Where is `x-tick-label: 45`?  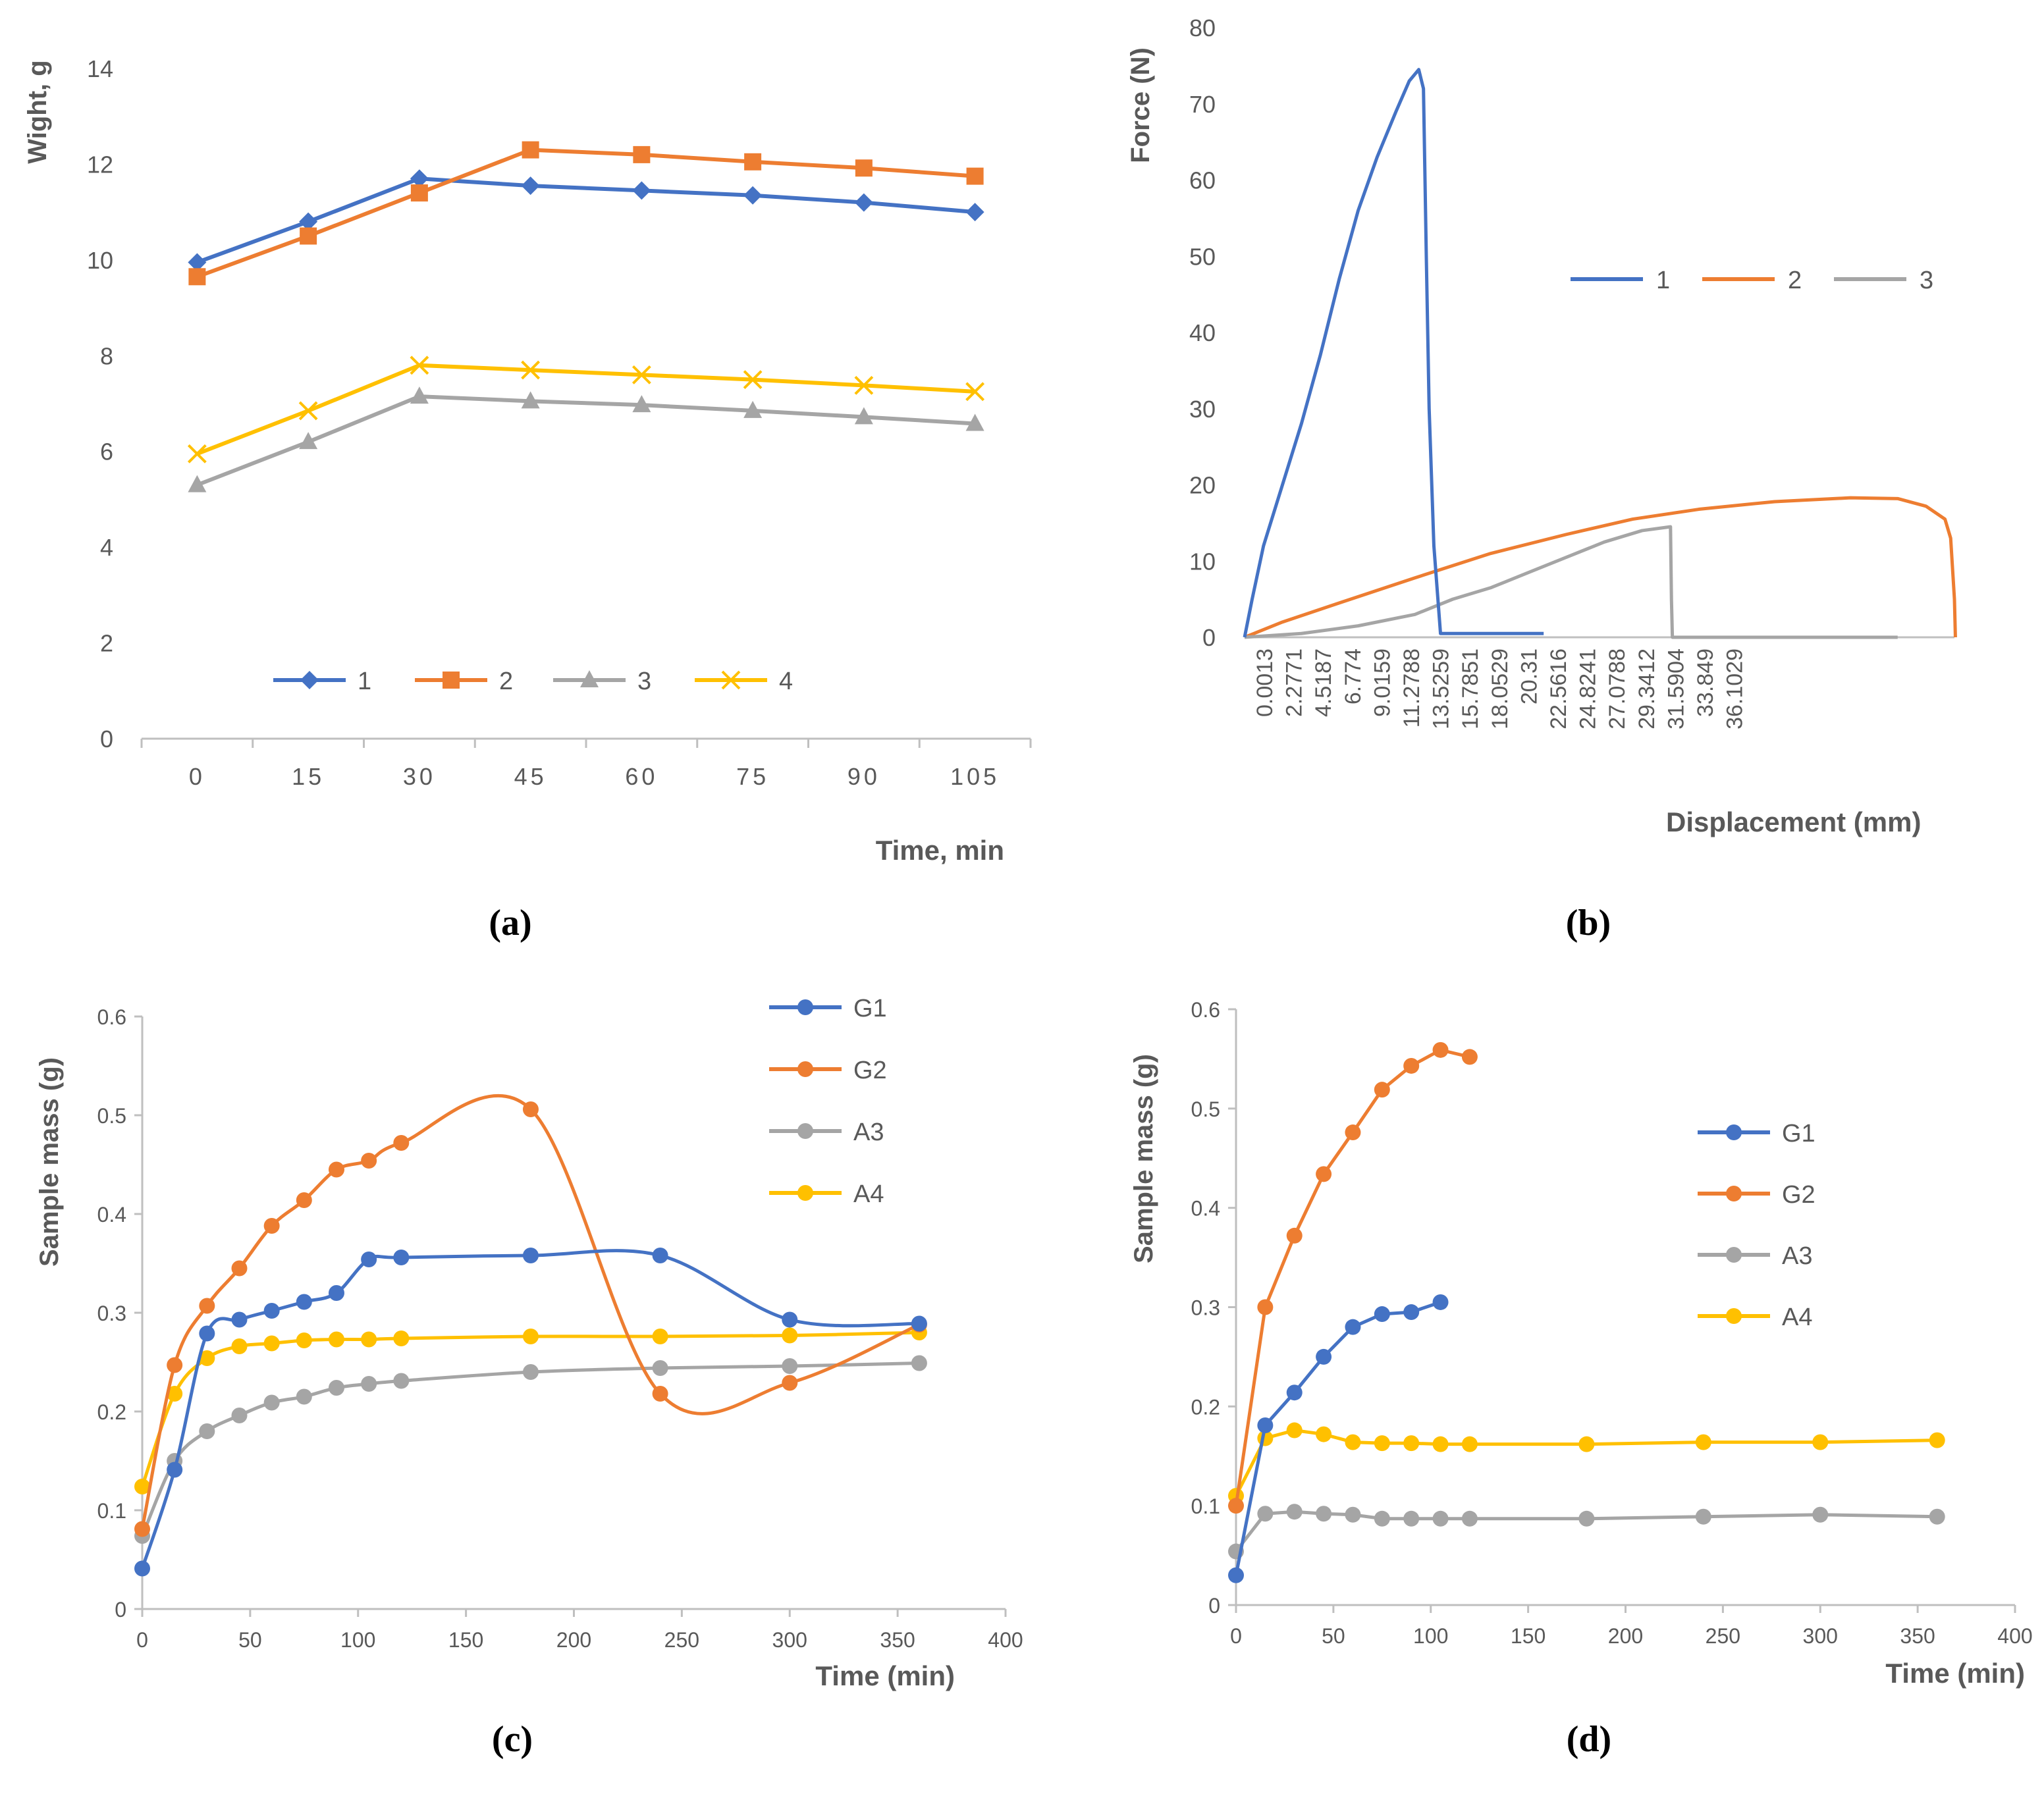 x-tick-label: 45 is located at coordinates (530, 776).